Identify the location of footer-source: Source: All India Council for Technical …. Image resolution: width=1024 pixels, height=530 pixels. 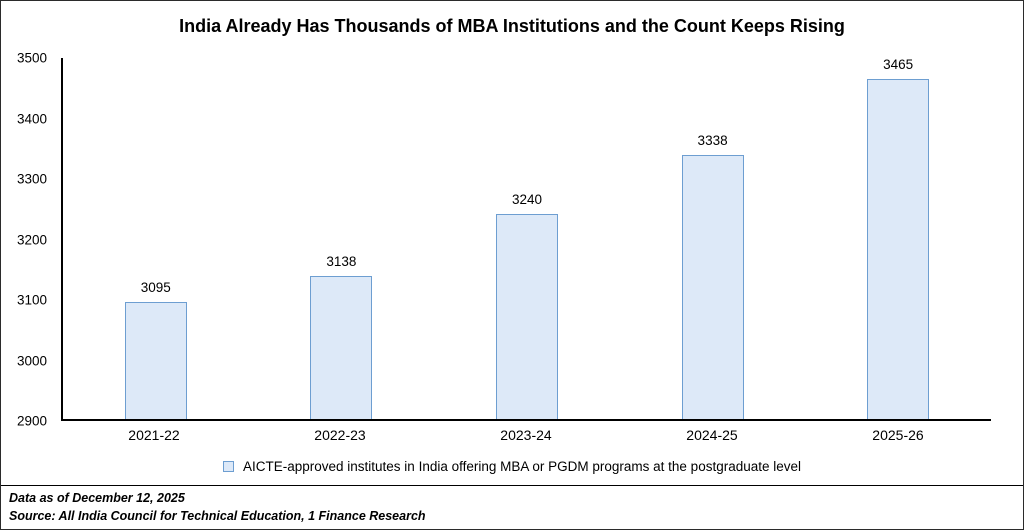
(217, 515).